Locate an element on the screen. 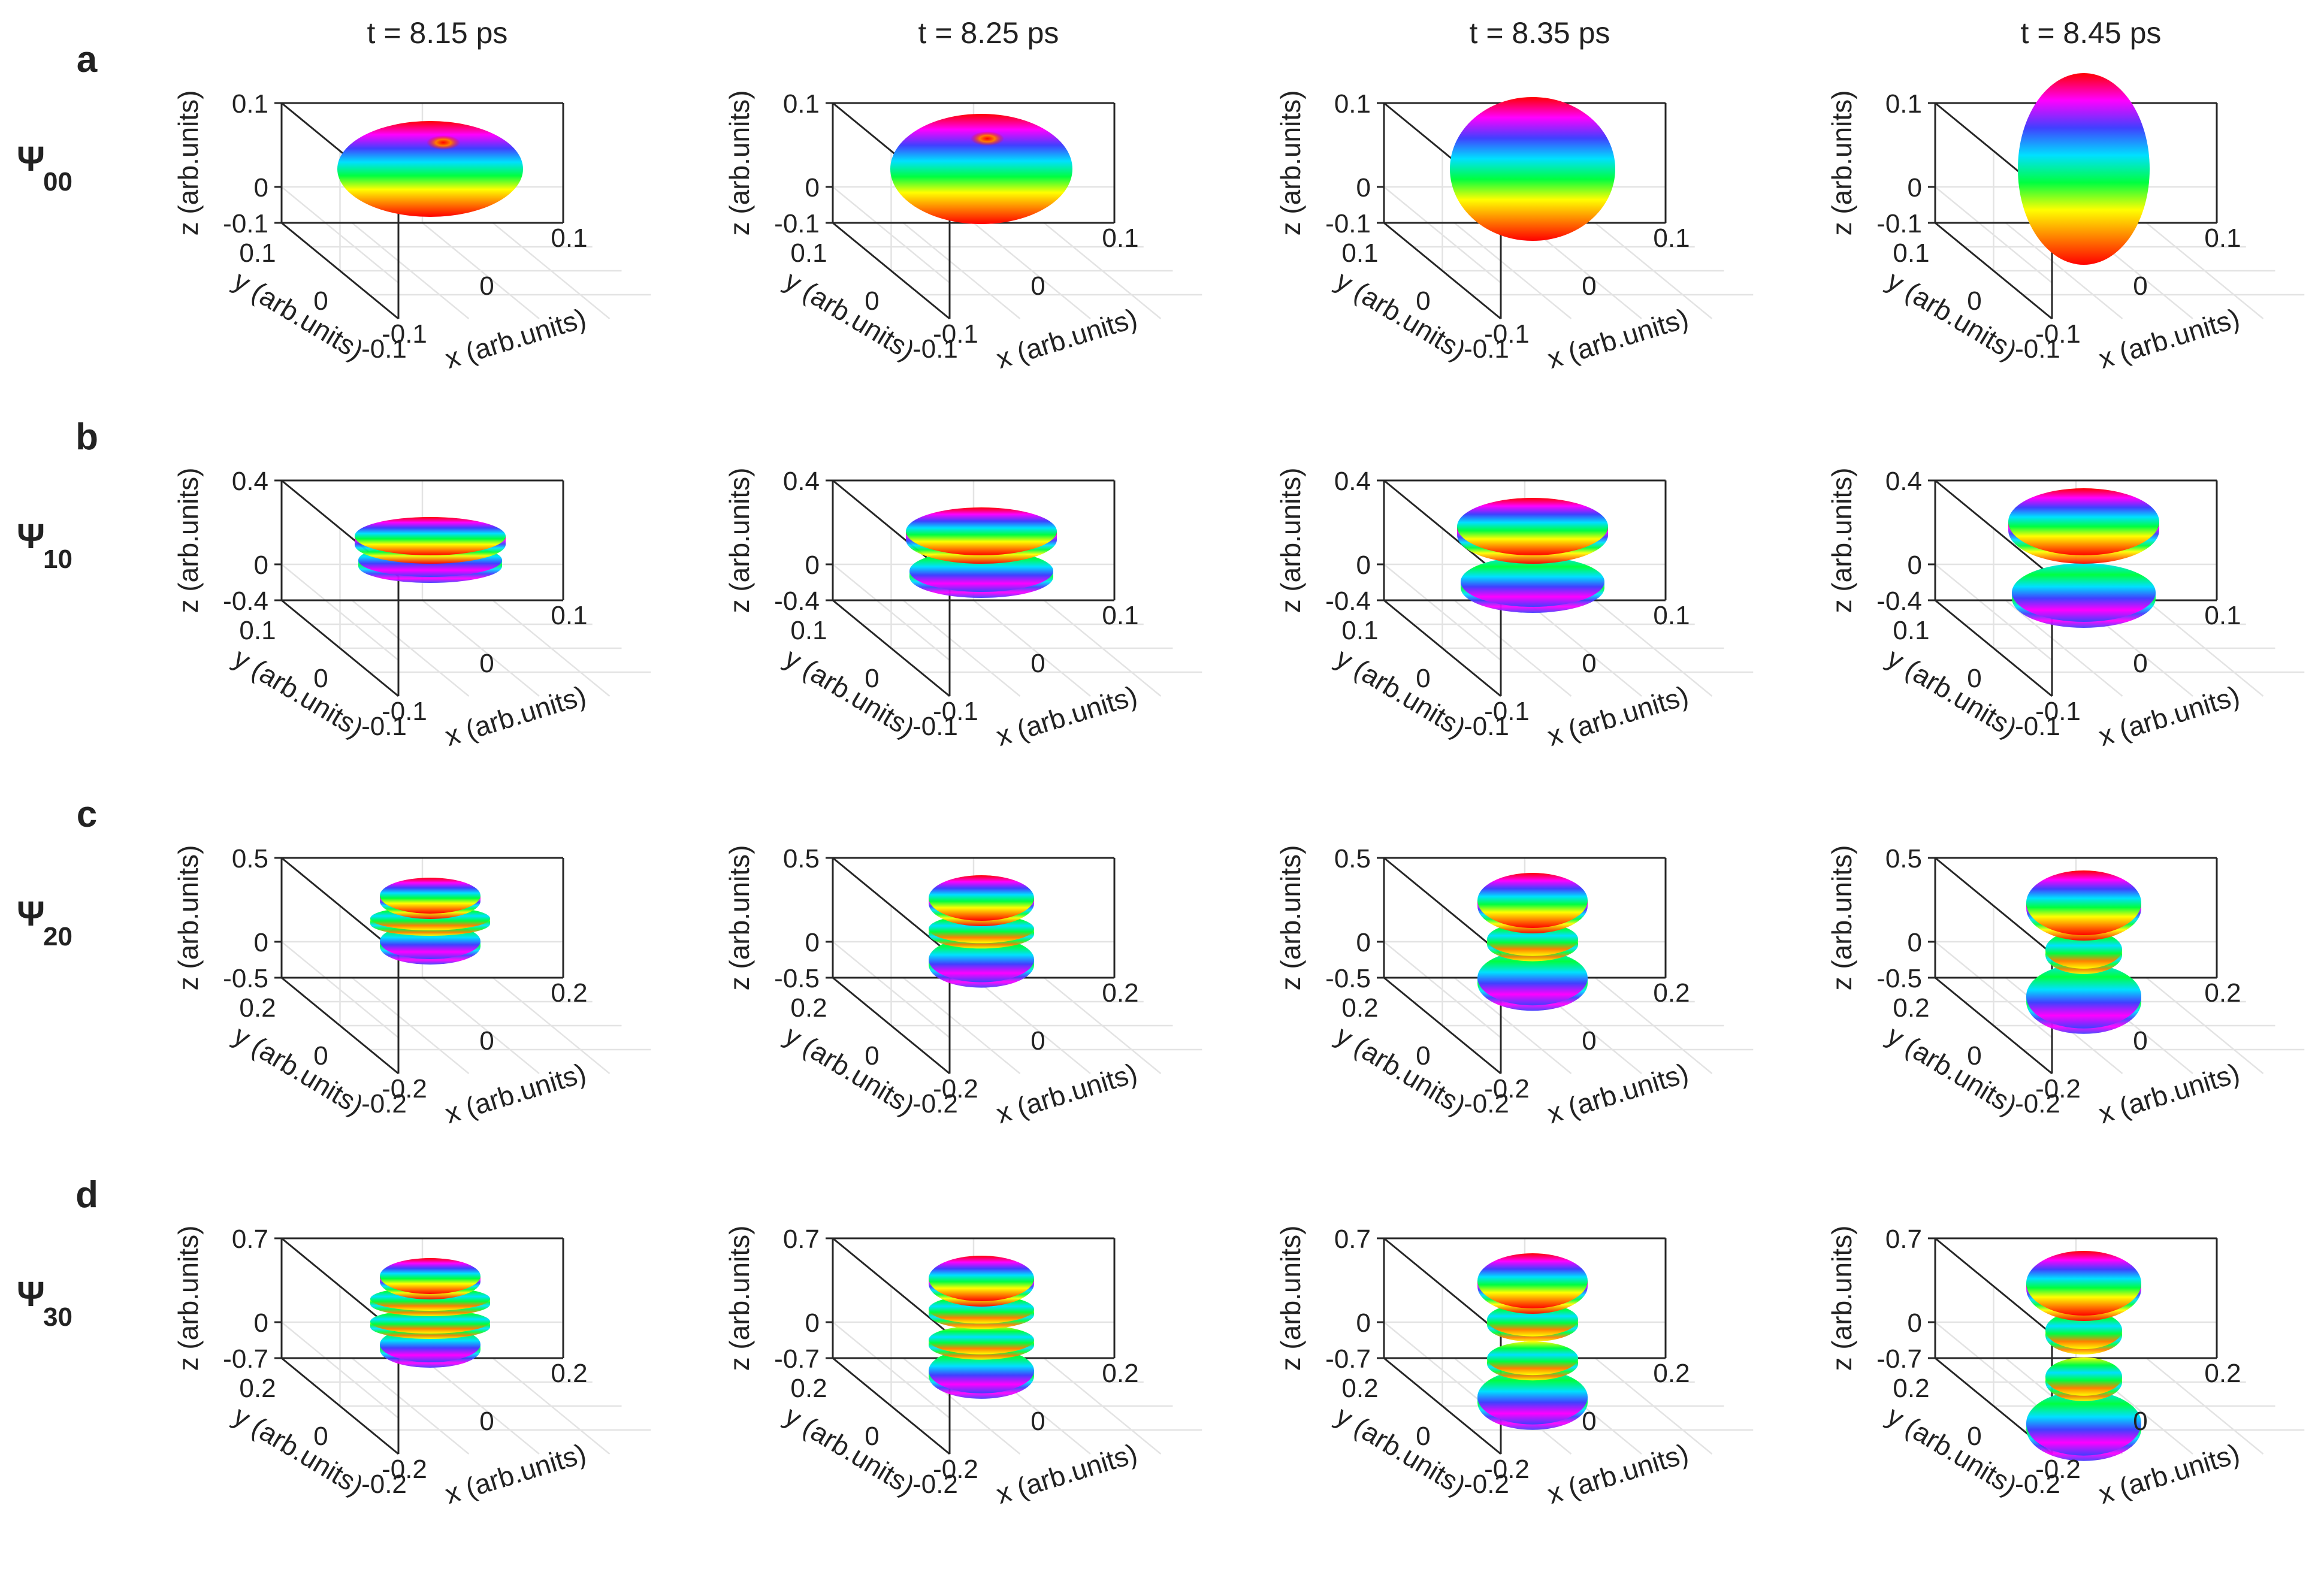  state-subscript: 10 is located at coordinates (57, 559).